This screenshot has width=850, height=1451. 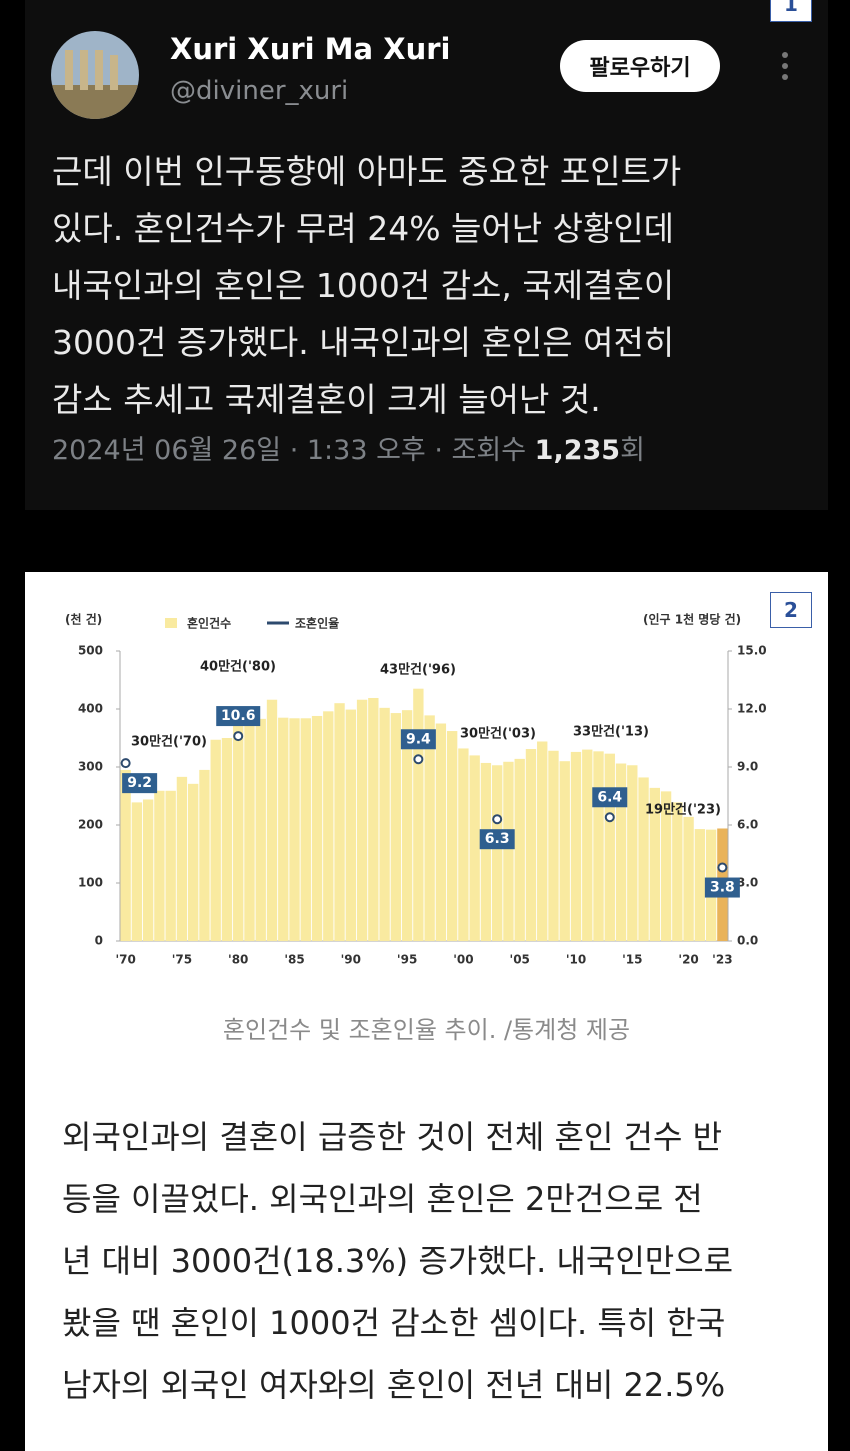 What do you see at coordinates (367, 171) in the screenshot?
I see `tweet-line: 근데 이번 인구동향에 아마도 중요한 포인트가` at bounding box center [367, 171].